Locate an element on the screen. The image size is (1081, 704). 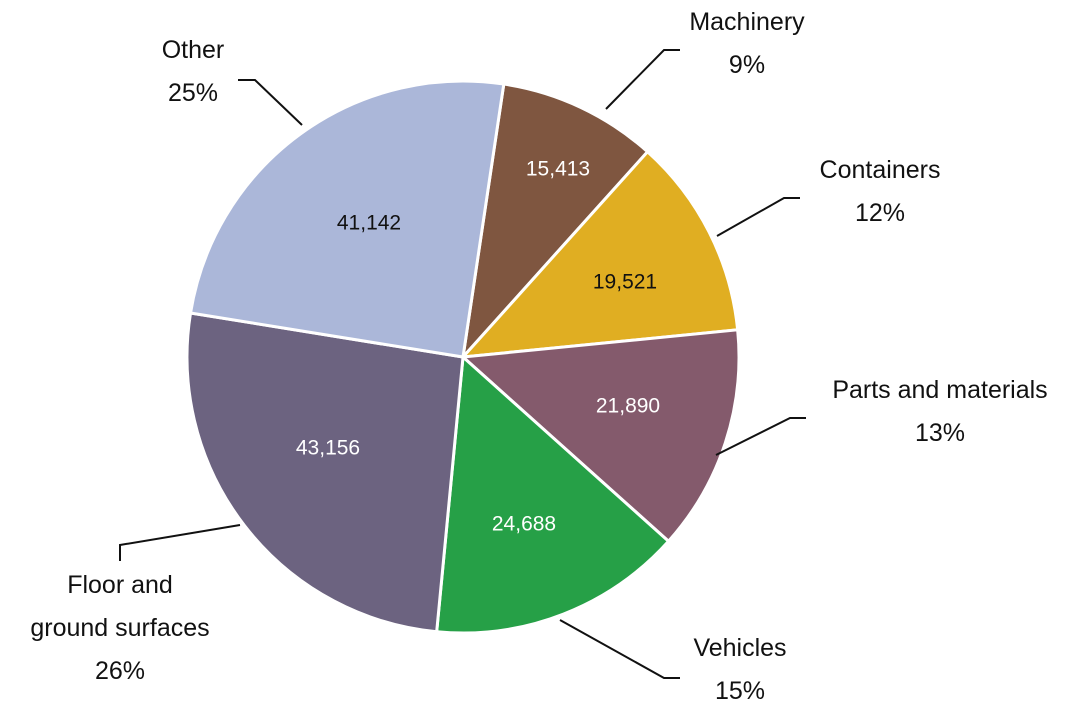
value-label: 41,142 is located at coordinates (369, 223).